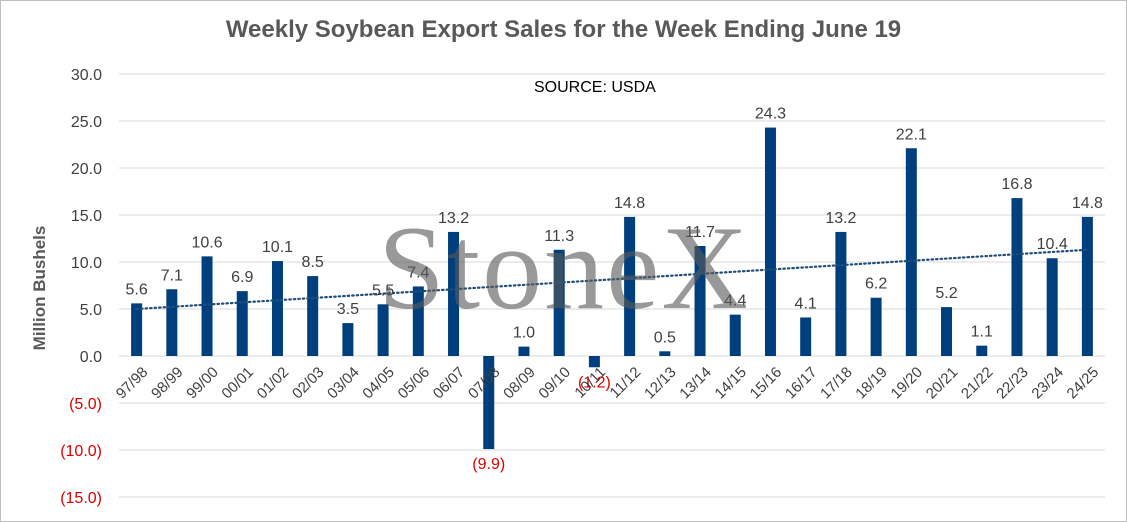 The height and width of the screenshot is (522, 1127). I want to click on x-tick-label: 03/04, so click(343, 383).